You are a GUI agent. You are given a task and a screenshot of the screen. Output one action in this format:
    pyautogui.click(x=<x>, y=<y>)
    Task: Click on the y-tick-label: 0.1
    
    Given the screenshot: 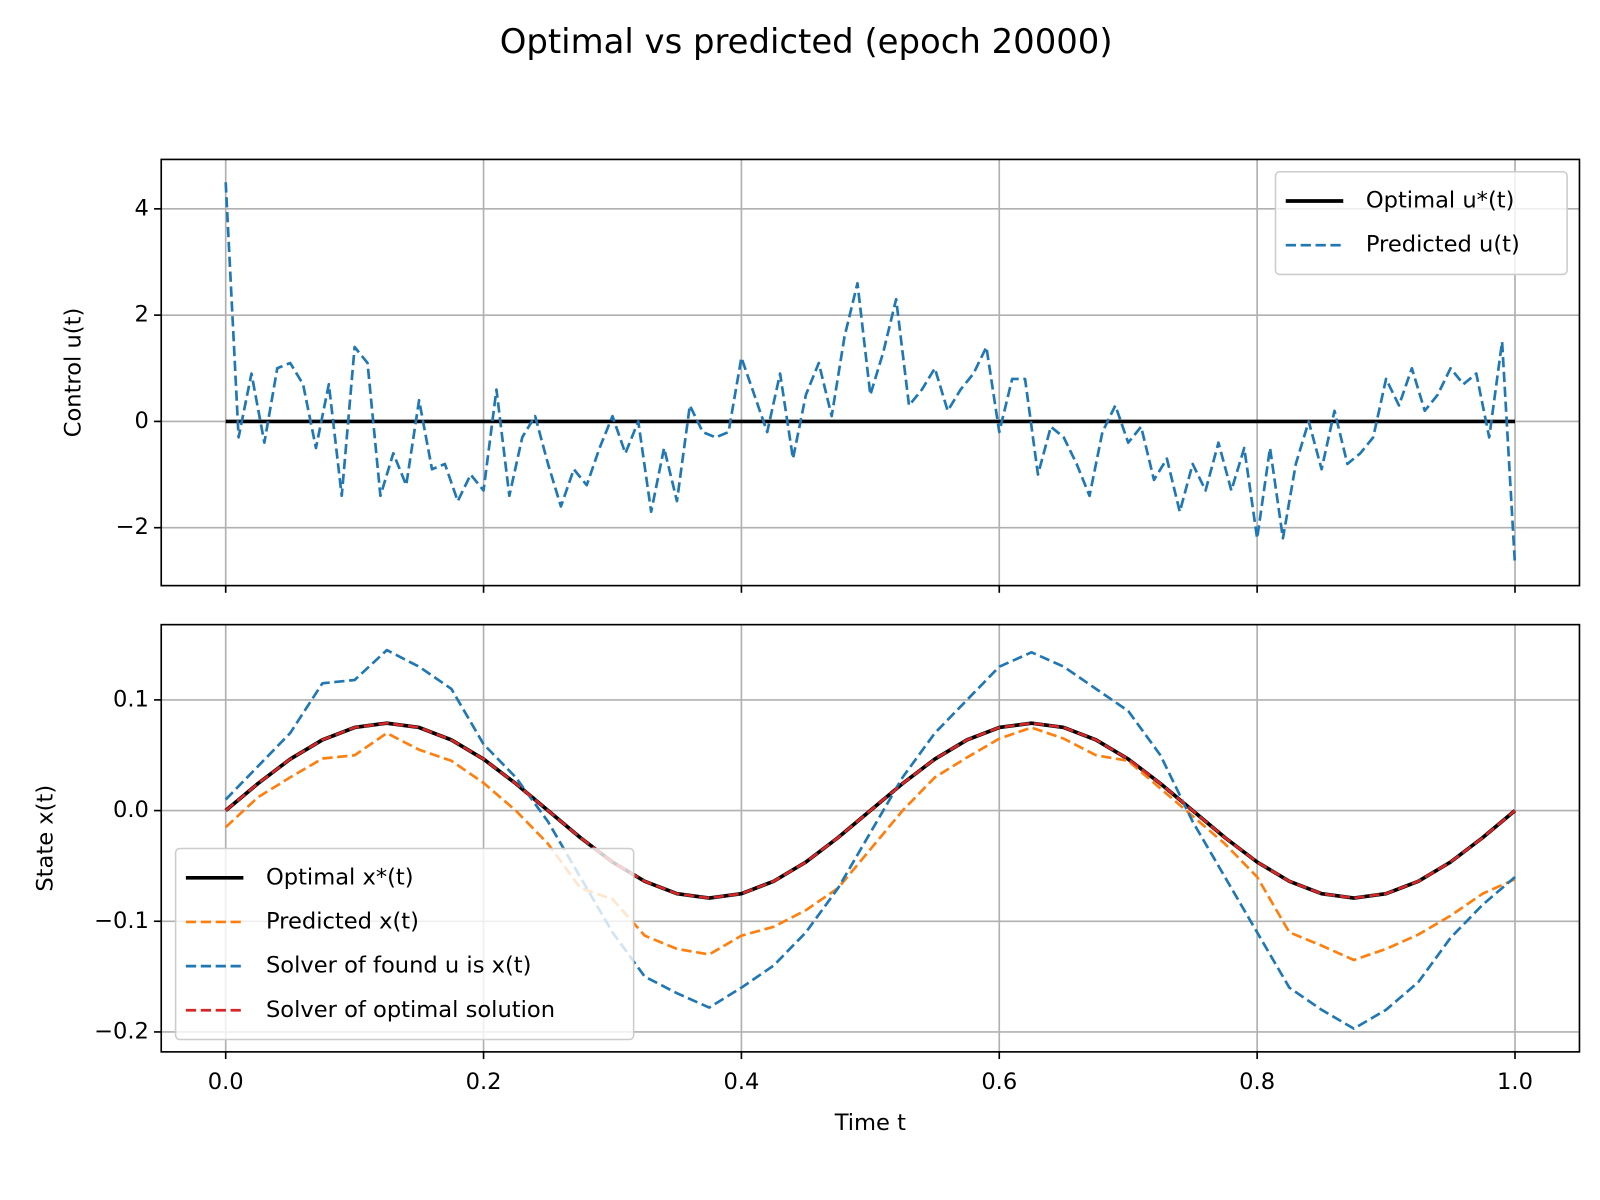 What is the action you would take?
    pyautogui.click(x=131, y=699)
    